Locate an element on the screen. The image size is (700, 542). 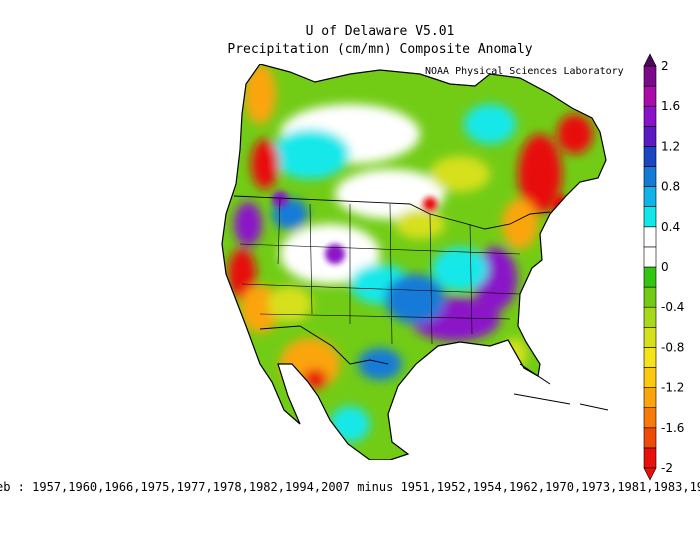
colorbar-max-arrow is located at coordinates (650, 60).